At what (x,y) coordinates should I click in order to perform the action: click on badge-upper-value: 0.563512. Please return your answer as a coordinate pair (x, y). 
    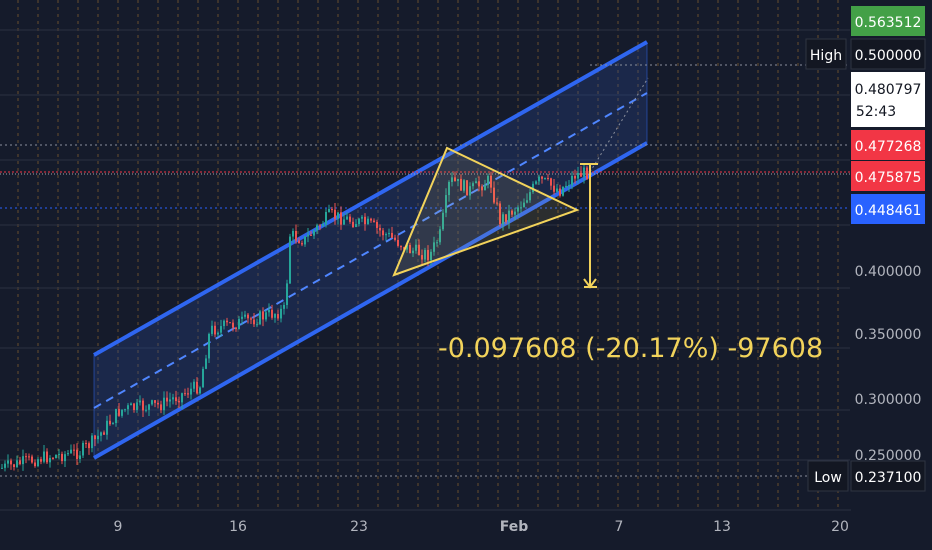
    Looking at the image, I should click on (888, 23).